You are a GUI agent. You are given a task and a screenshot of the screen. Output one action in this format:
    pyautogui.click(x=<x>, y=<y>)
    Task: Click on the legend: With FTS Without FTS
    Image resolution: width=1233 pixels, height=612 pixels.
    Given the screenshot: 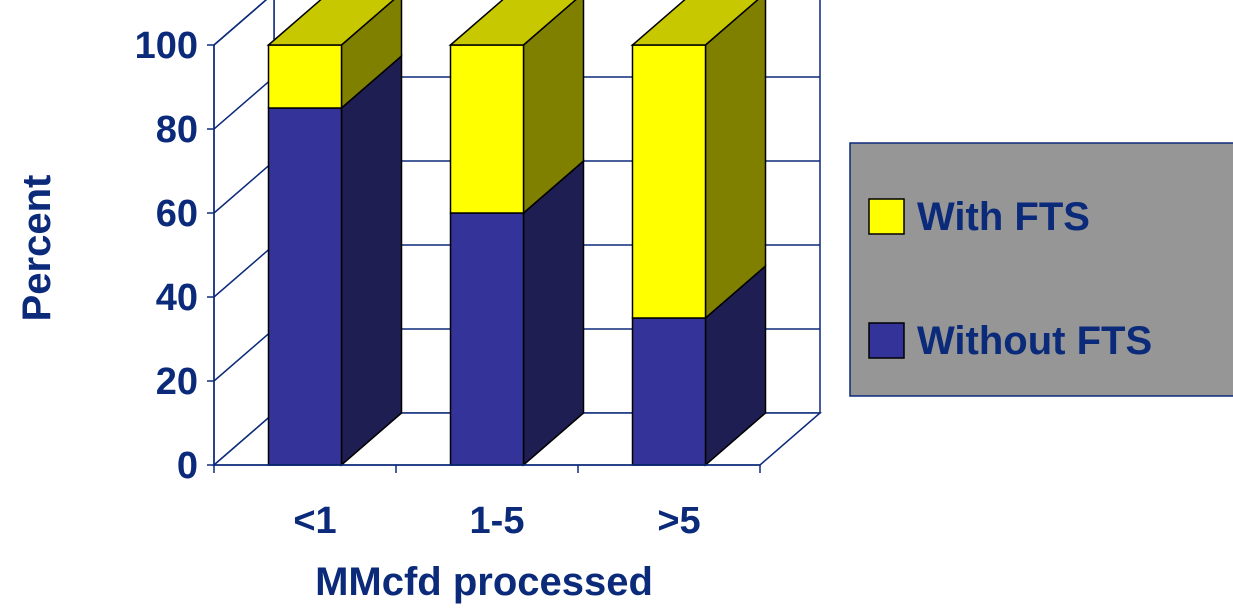 What is the action you would take?
    pyautogui.click(x=1041, y=269)
    